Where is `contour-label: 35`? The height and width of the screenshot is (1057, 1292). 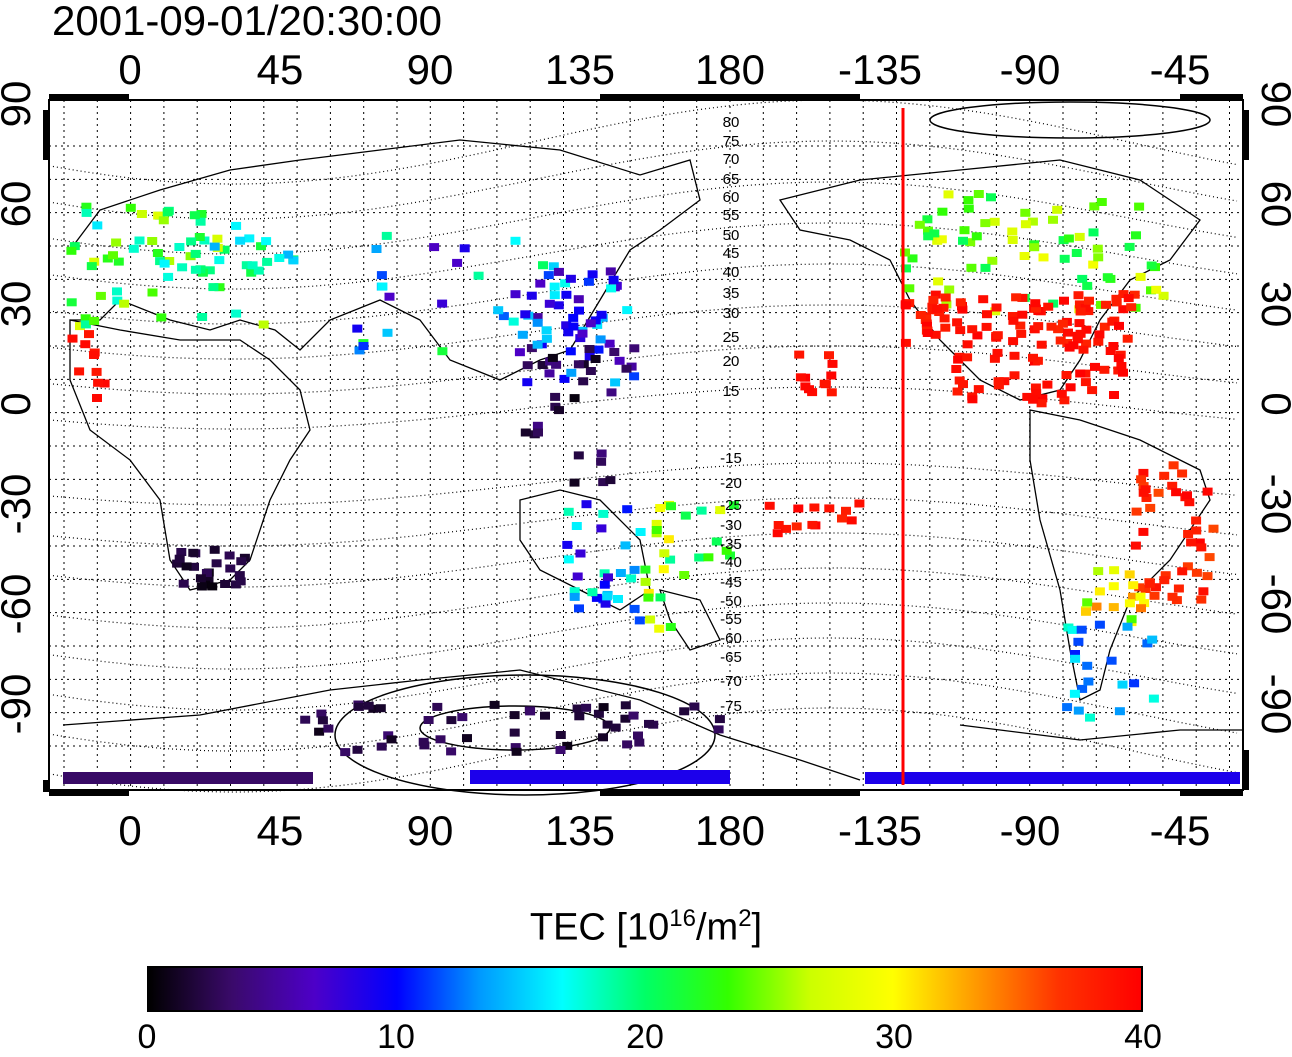 contour-label: 35 is located at coordinates (731, 293).